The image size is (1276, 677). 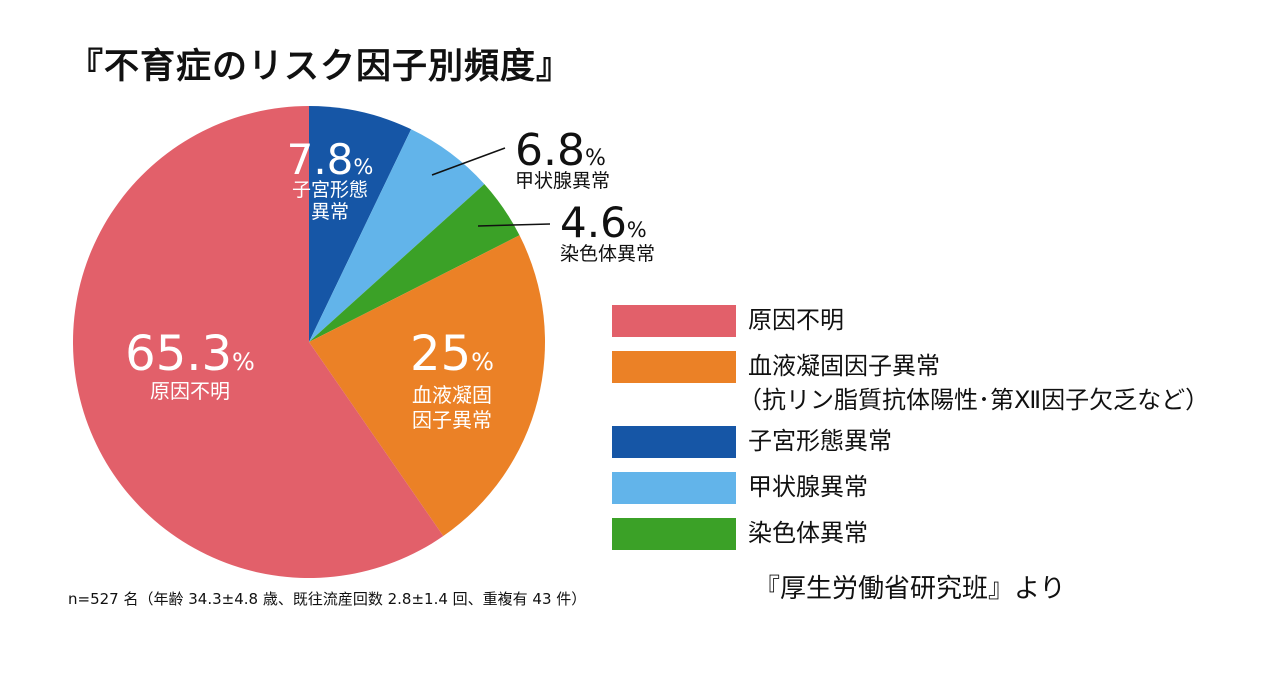 I want to click on leader-line-chromosome, so click(x=514, y=225).